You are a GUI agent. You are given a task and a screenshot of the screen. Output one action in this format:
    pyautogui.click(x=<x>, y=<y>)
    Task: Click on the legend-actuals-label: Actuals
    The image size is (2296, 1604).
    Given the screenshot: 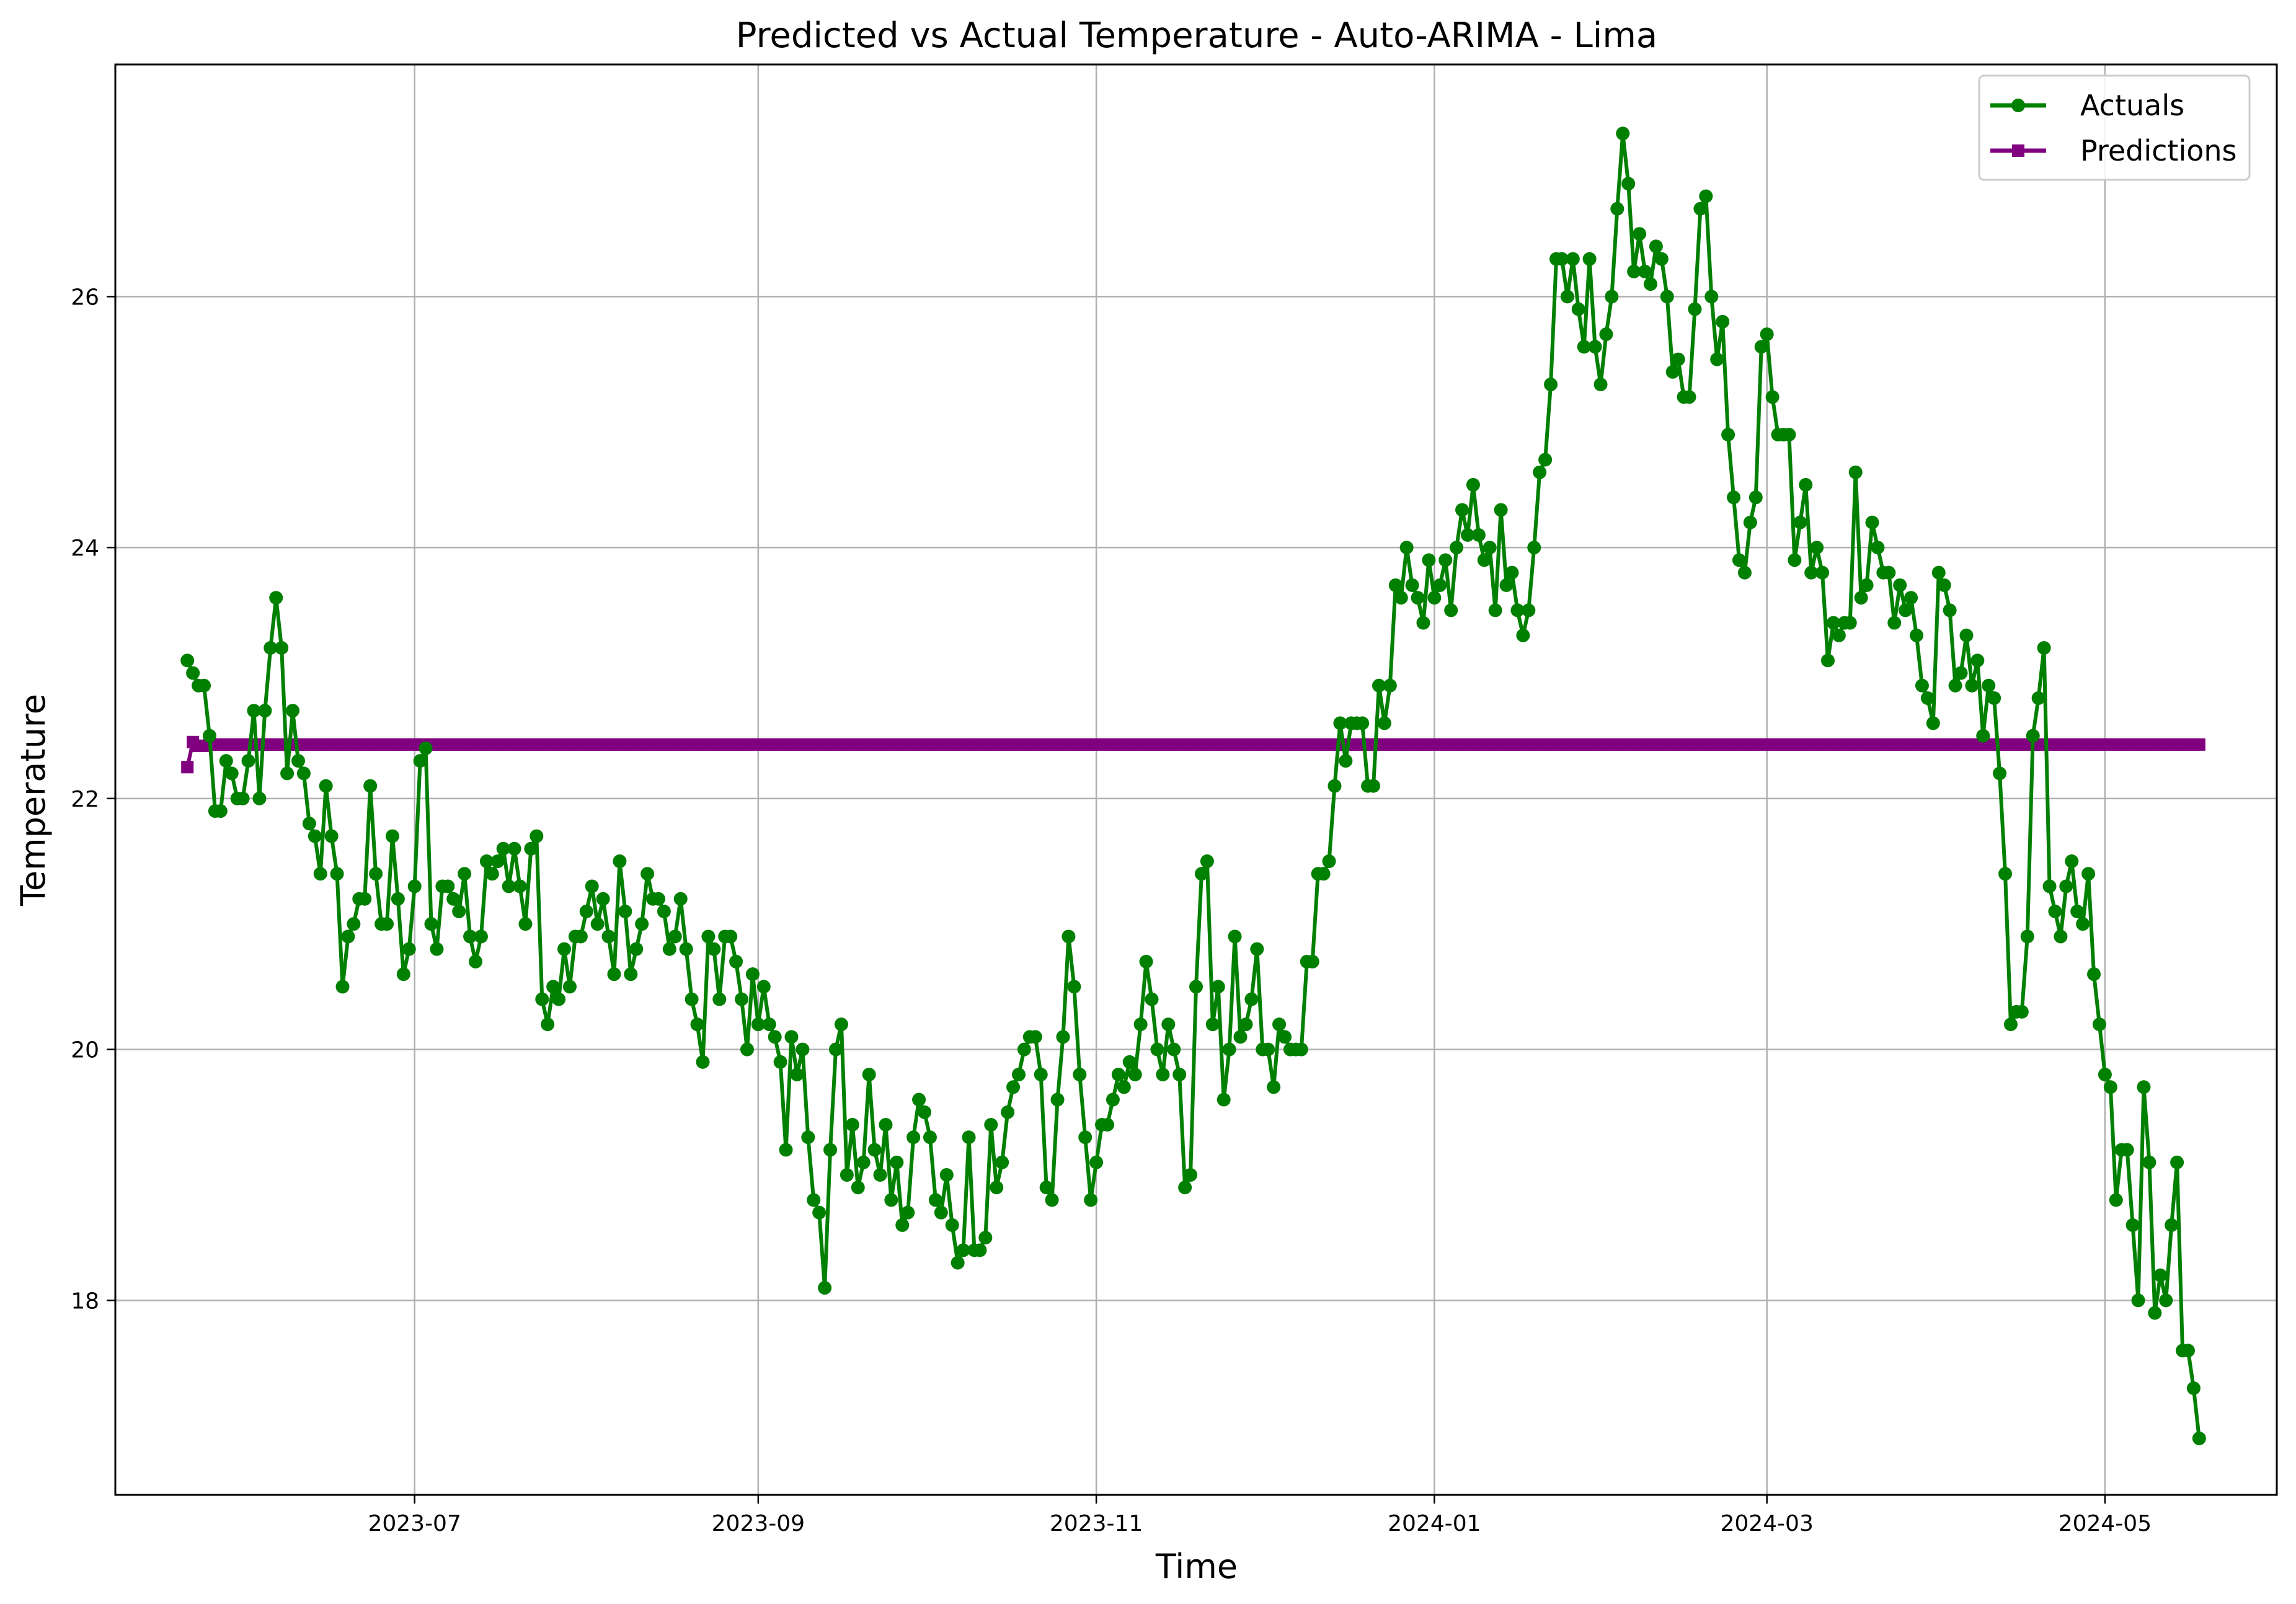 What is the action you would take?
    pyautogui.click(x=2132, y=105)
    